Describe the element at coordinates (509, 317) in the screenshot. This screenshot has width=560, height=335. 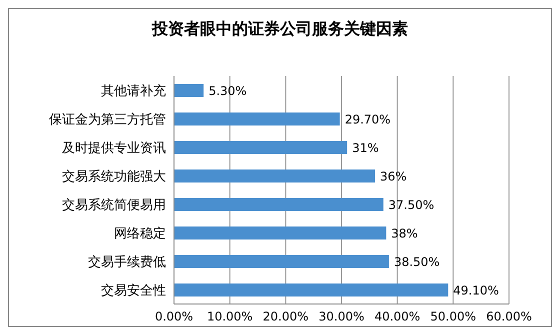
I see `x-tick-label: 60.00%` at that location.